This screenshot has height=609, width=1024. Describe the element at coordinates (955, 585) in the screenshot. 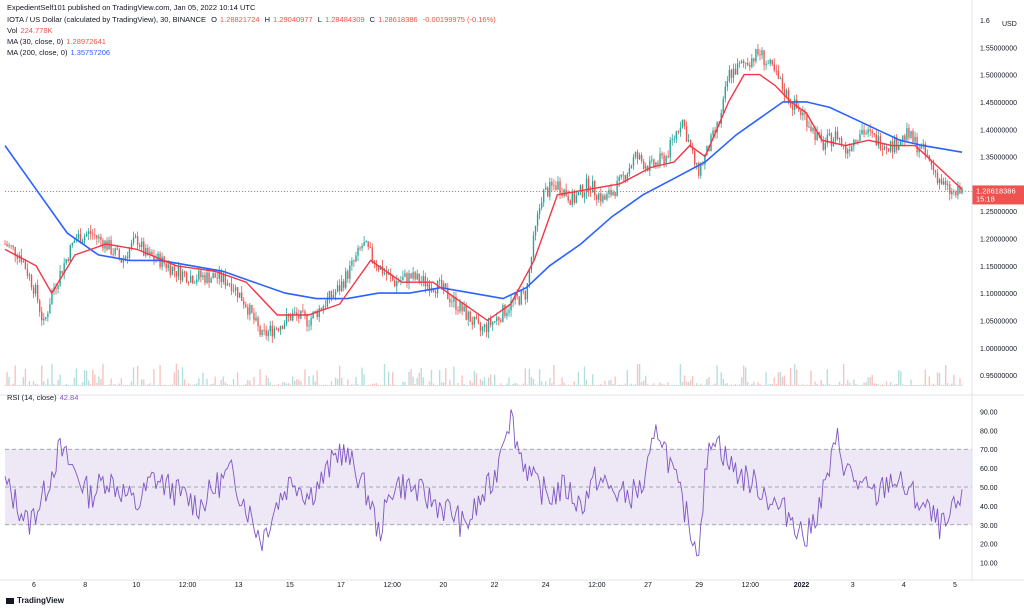

I see `time-tick-label: 5` at that location.